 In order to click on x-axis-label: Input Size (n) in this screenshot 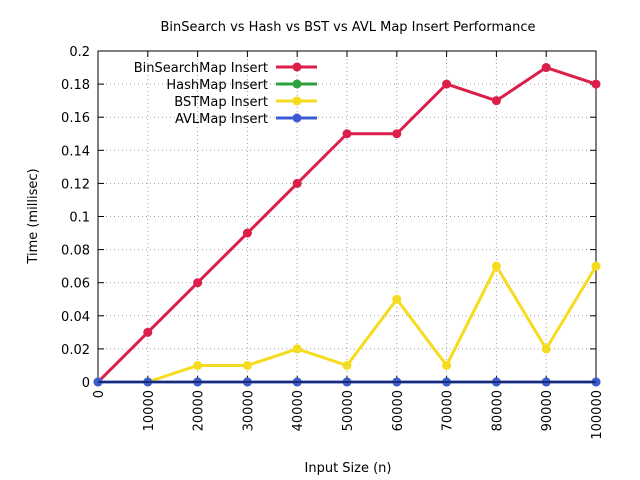, I will do `click(348, 468)`.